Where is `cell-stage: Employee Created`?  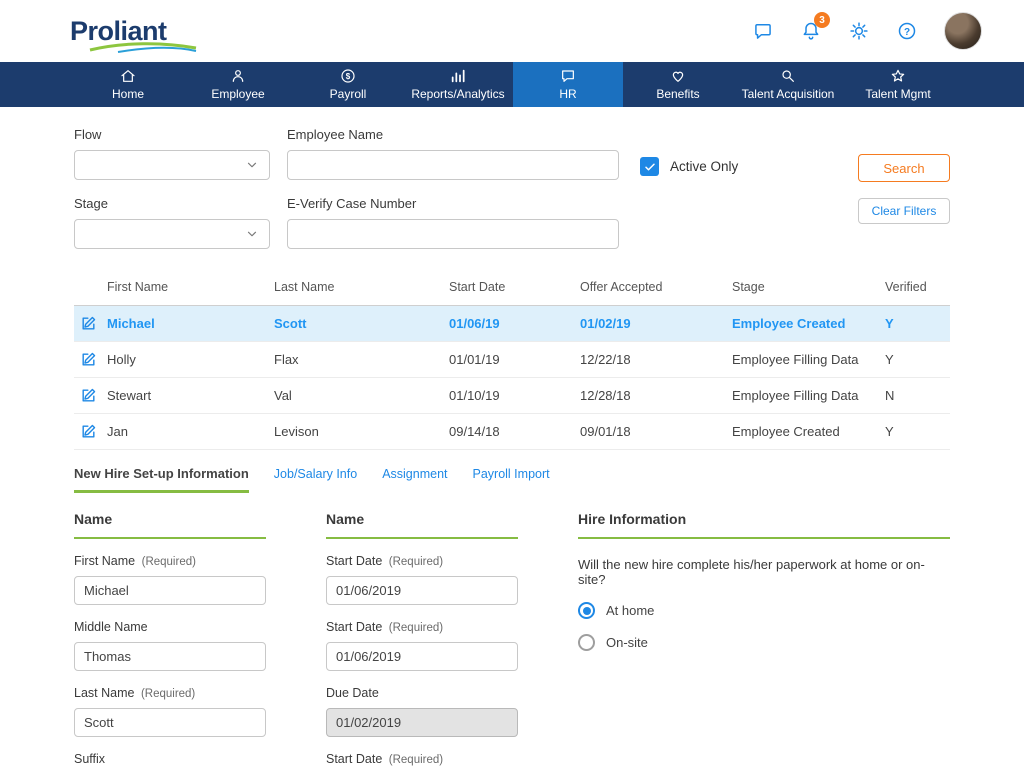 cell-stage: Employee Created is located at coordinates (789, 323).